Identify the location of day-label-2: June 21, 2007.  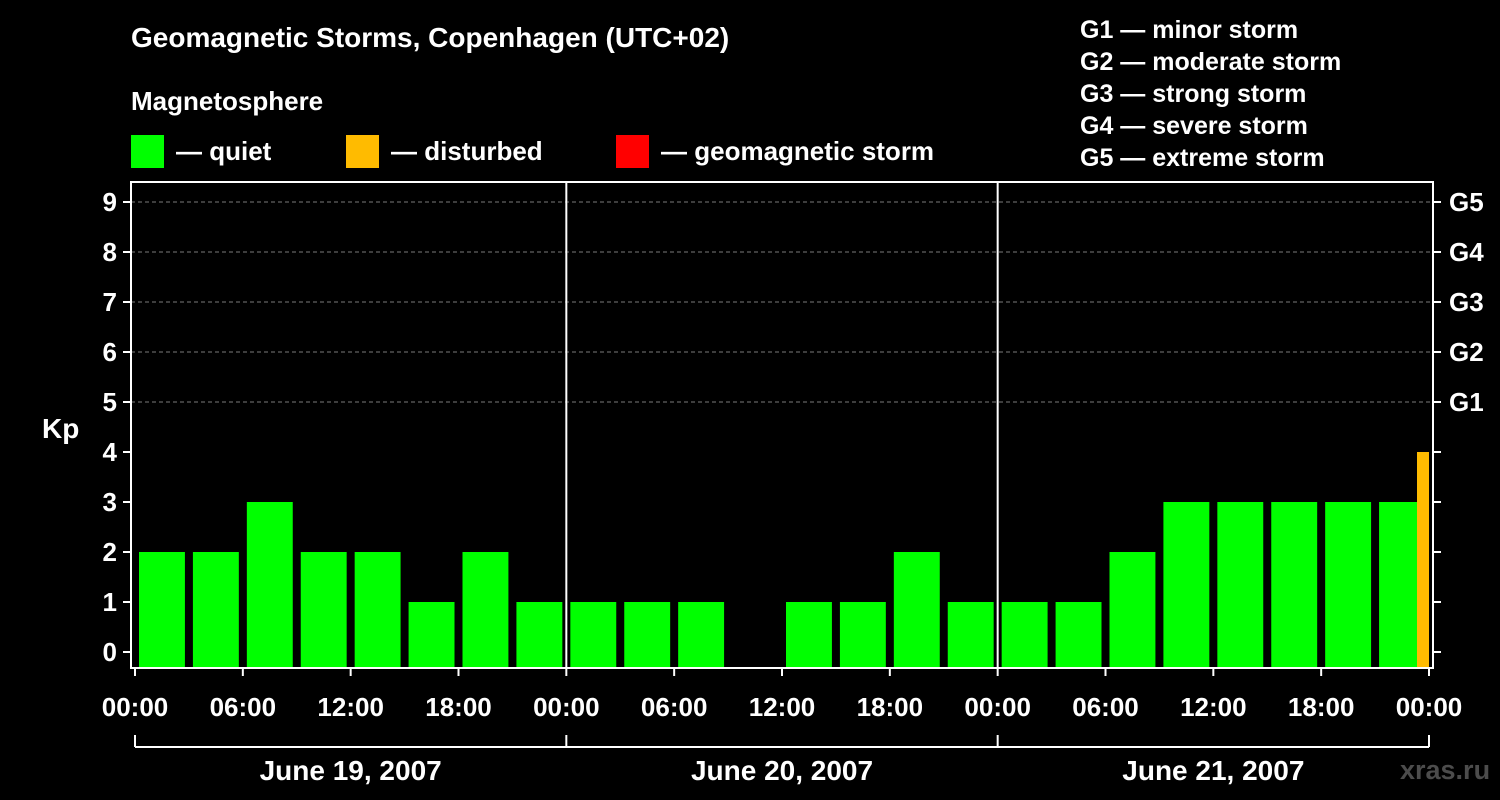
(1213, 770).